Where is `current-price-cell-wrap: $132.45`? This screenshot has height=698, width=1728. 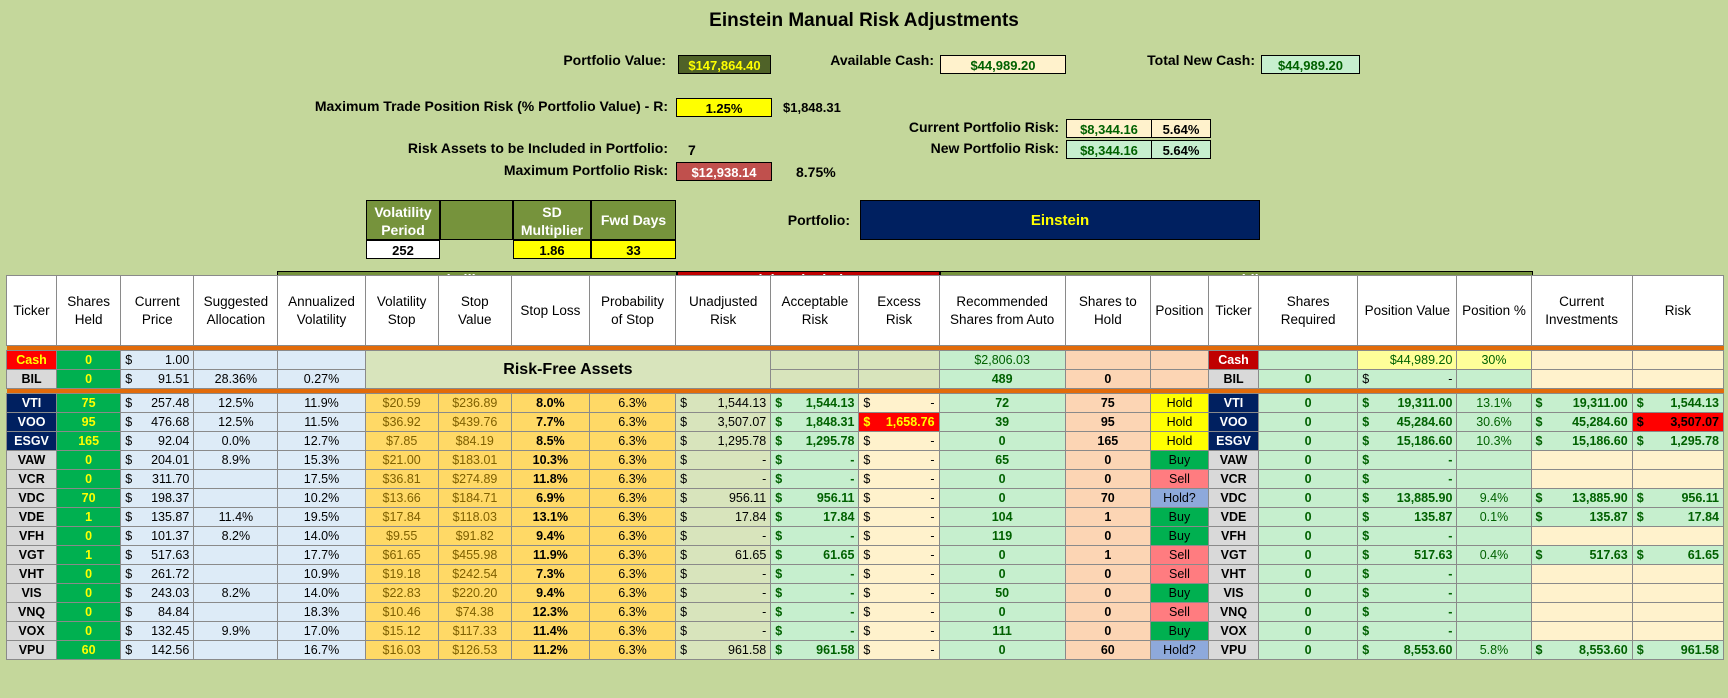 current-price-cell-wrap: $132.45 is located at coordinates (157, 631).